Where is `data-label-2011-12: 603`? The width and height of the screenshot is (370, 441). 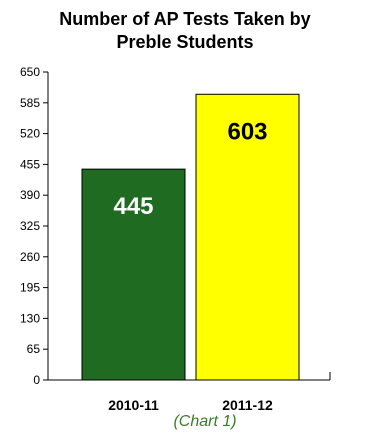
data-label-2011-12: 603 is located at coordinates (247, 131).